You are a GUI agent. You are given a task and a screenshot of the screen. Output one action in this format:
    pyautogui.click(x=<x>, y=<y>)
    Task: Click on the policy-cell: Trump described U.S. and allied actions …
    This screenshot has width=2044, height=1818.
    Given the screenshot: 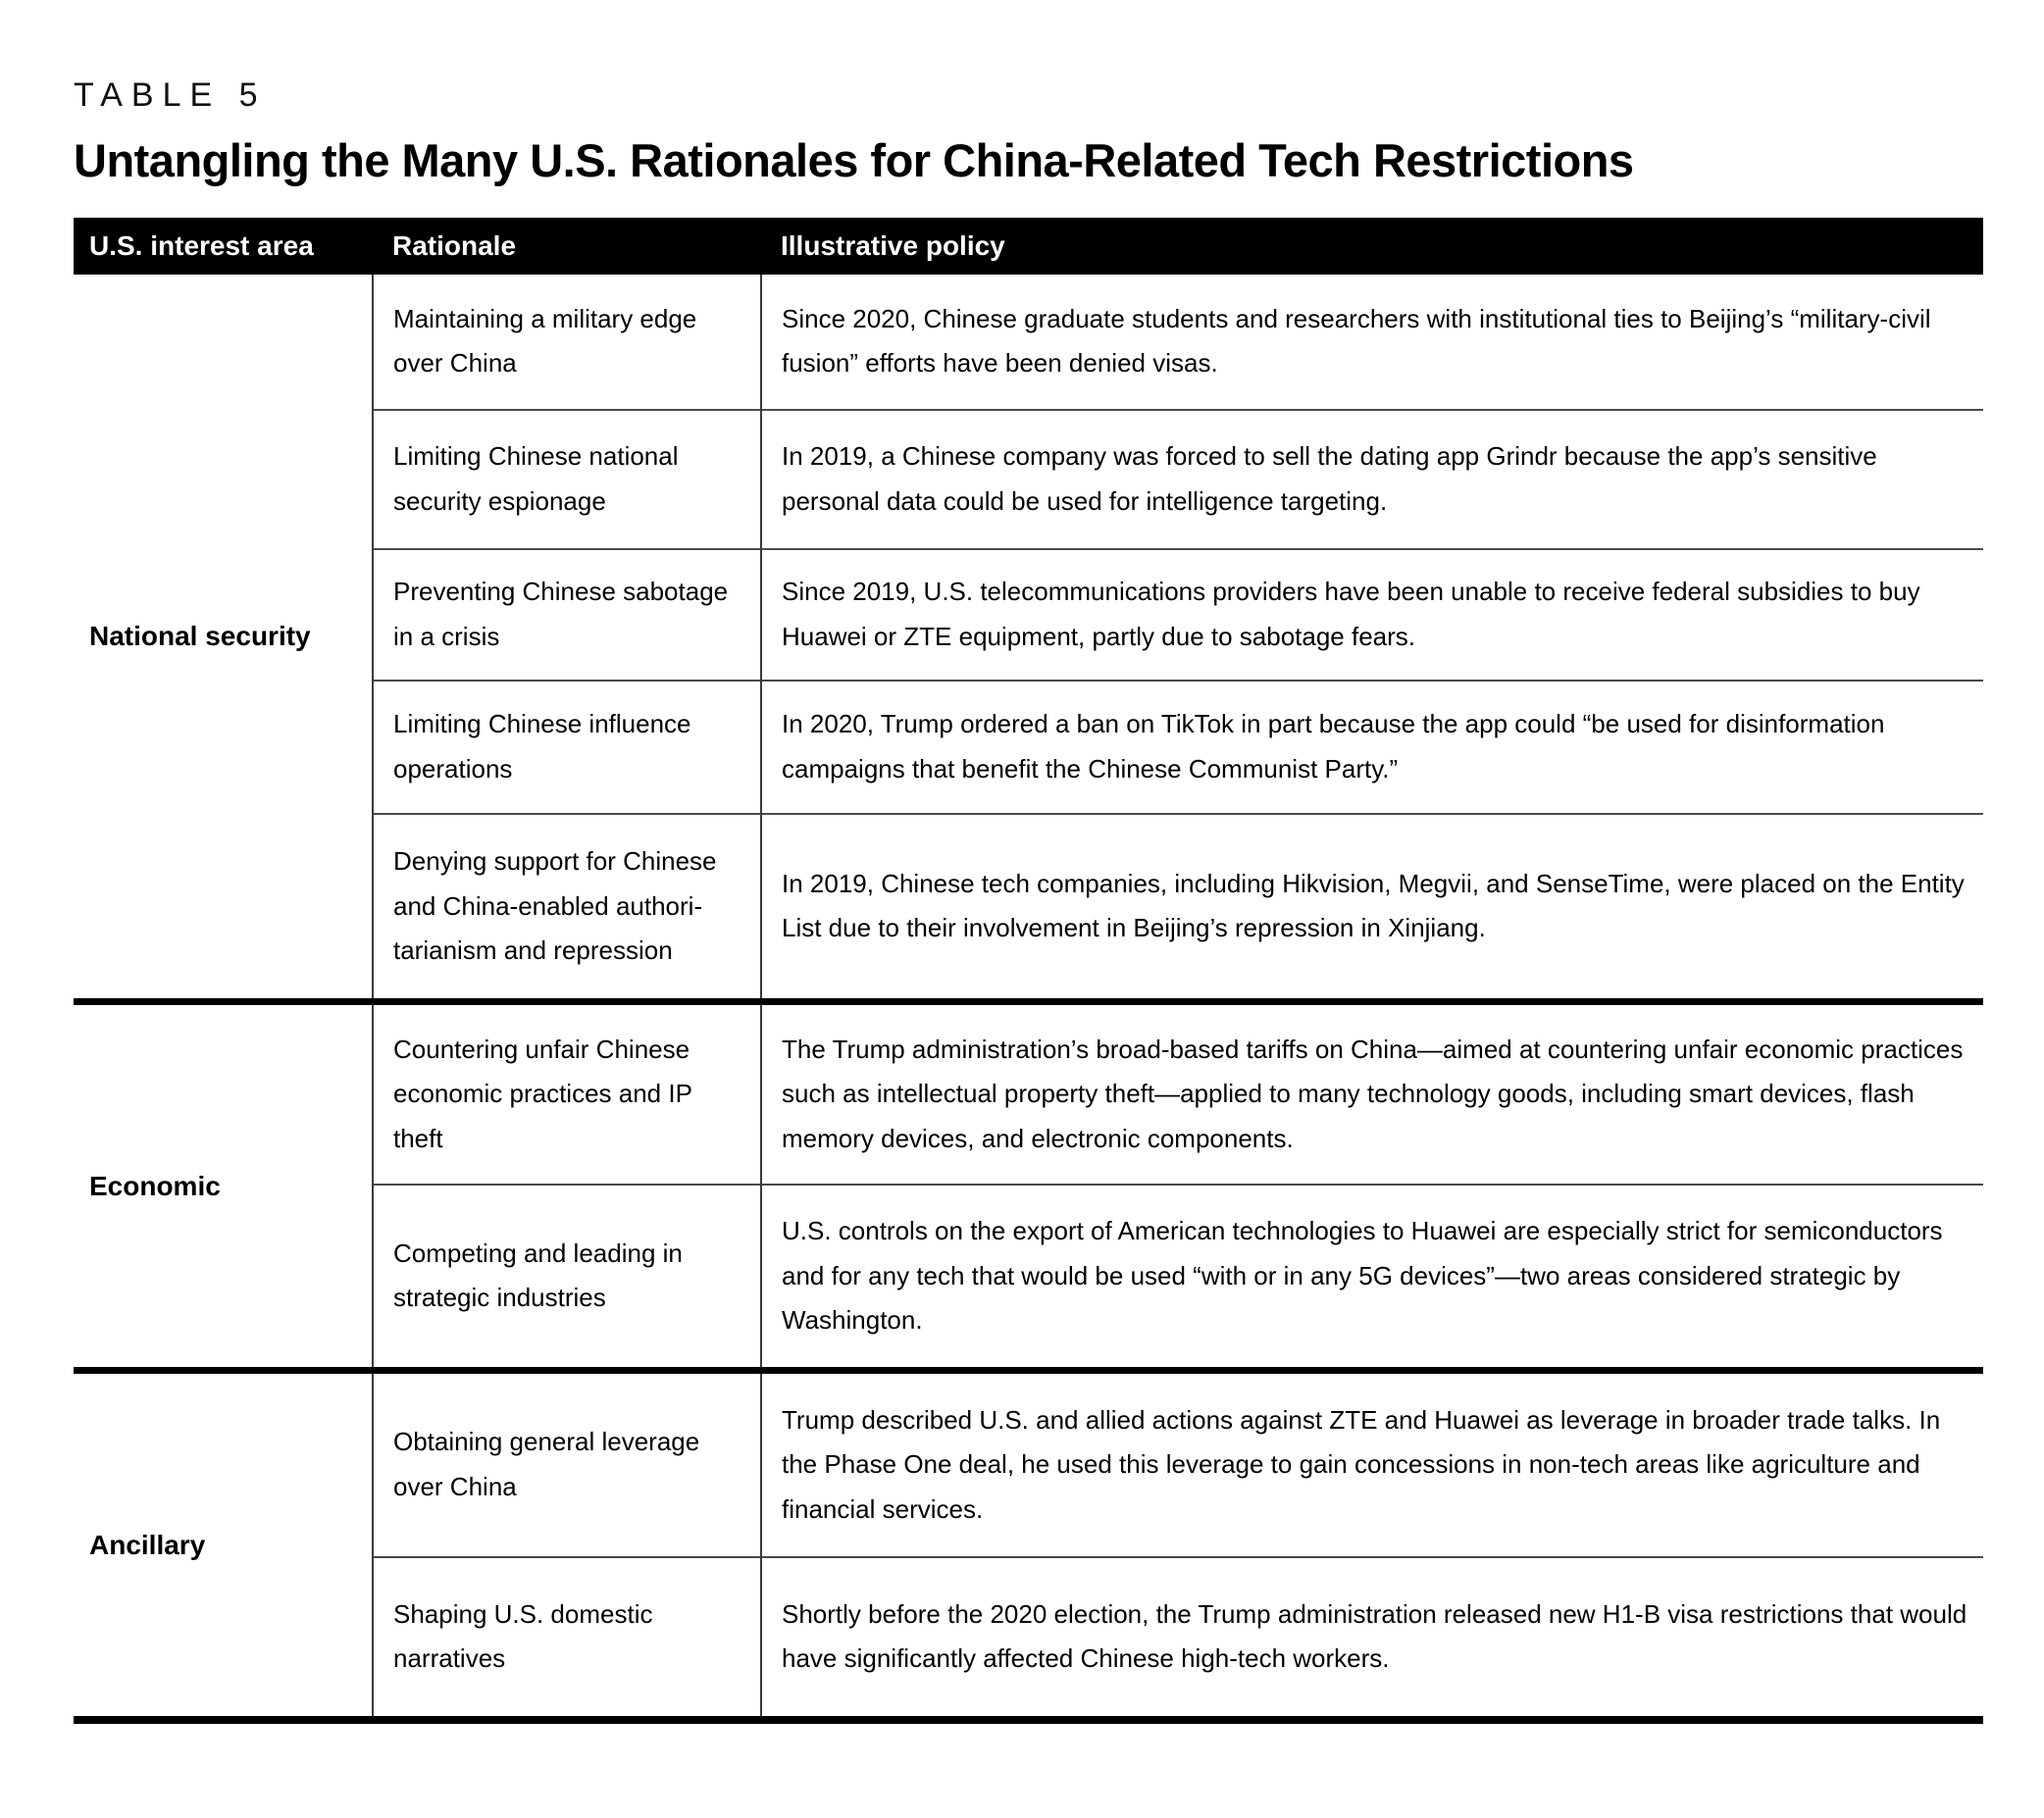 What is the action you would take?
    pyautogui.click(x=1371, y=1462)
    